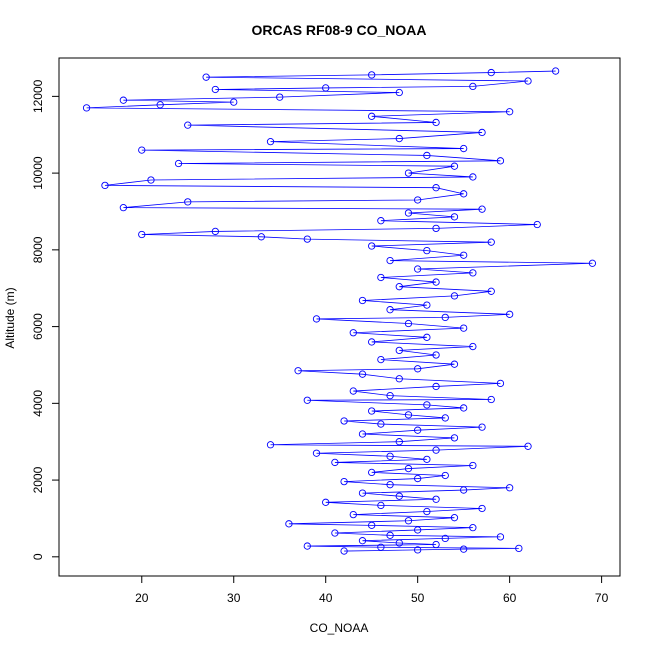 Image resolution: width=650 pixels, height=655 pixels. I want to click on x-tick-label: 50, so click(418, 598).